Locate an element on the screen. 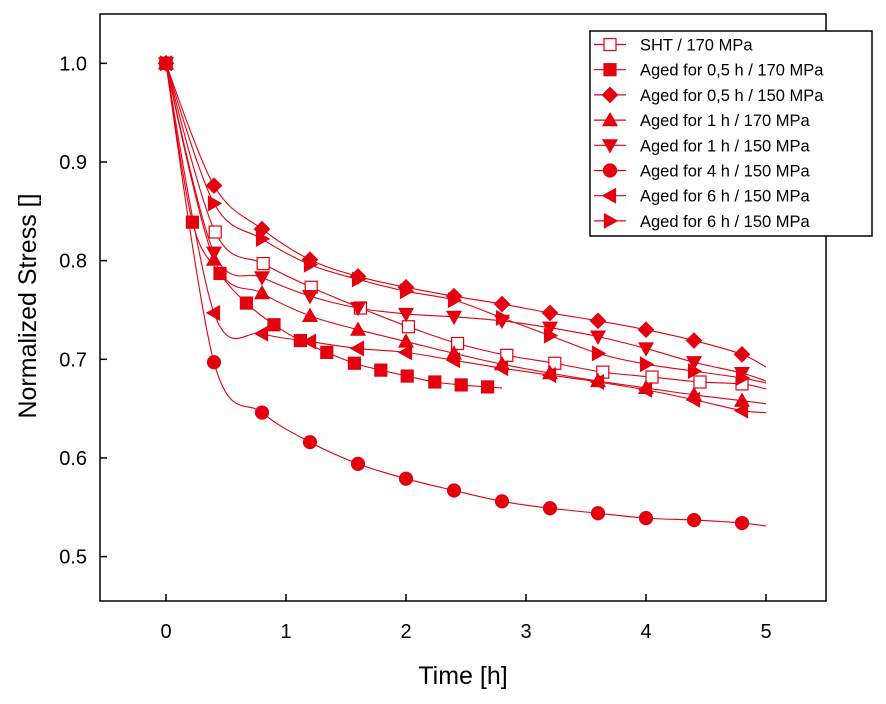 This screenshot has height=704, width=886. legend-box is located at coordinates (731, 133).